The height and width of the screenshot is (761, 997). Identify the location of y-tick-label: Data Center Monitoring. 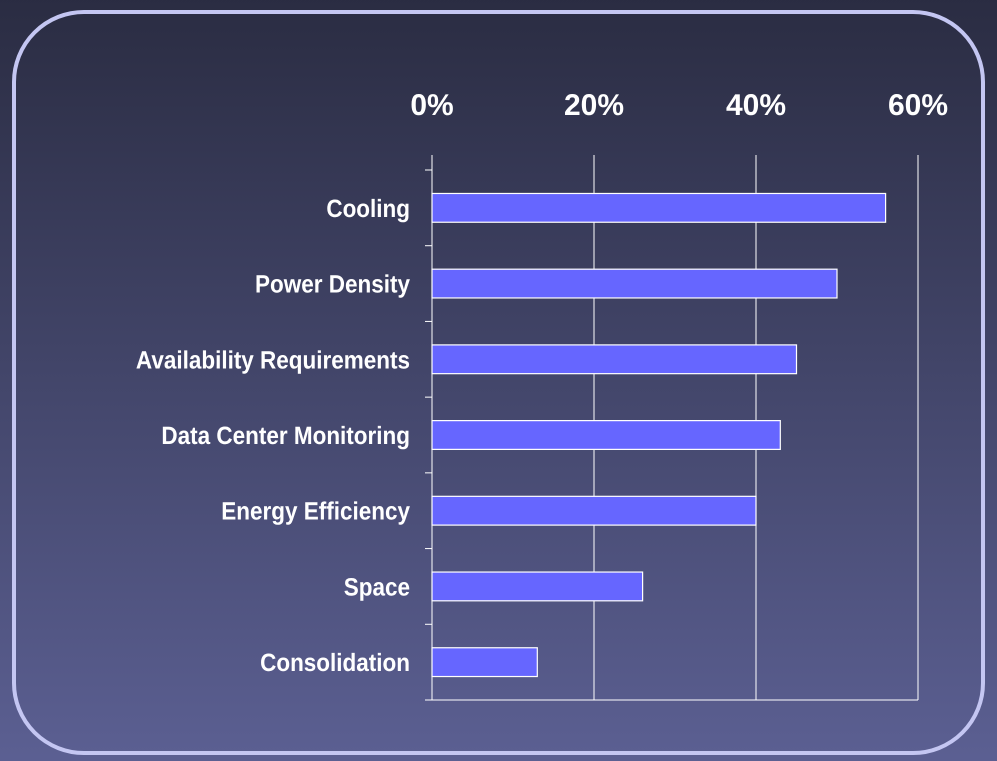
(285, 436).